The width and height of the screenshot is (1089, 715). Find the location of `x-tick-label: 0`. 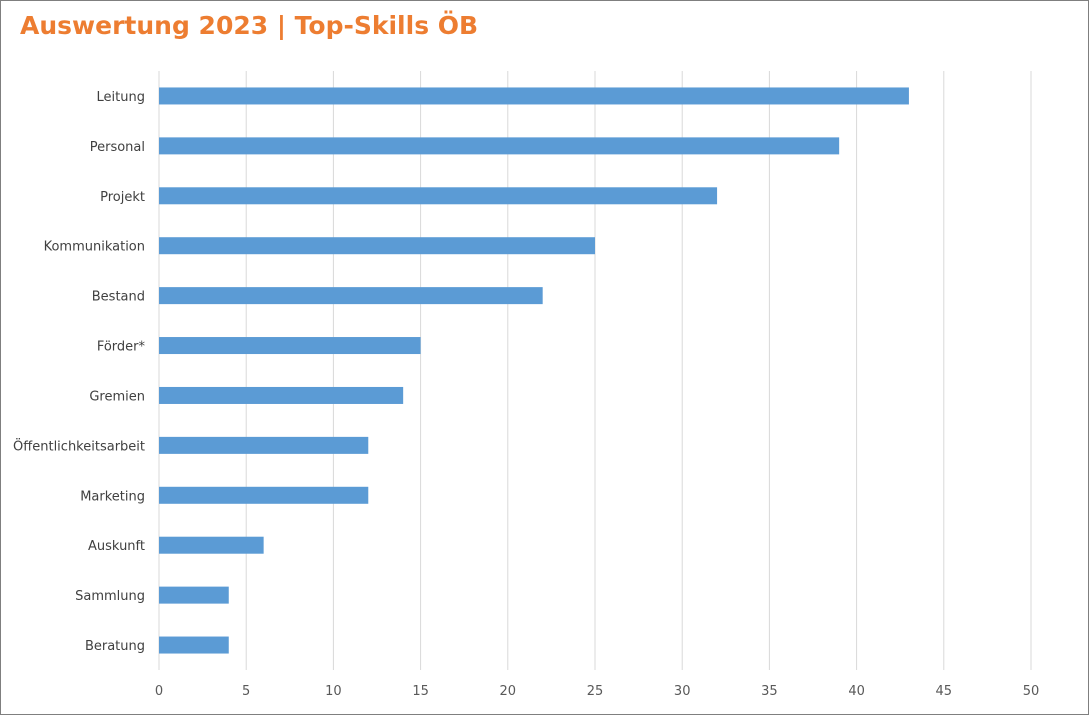

x-tick-label: 0 is located at coordinates (159, 691).